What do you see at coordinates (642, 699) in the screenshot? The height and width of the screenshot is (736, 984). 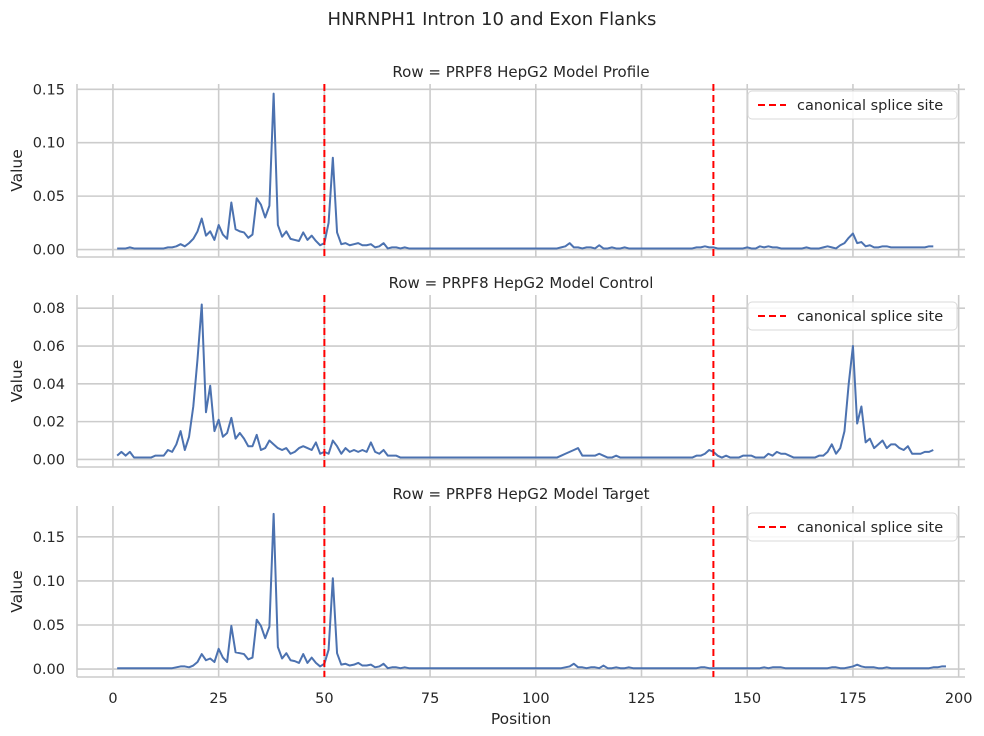 I see `x-tick-label: 125` at bounding box center [642, 699].